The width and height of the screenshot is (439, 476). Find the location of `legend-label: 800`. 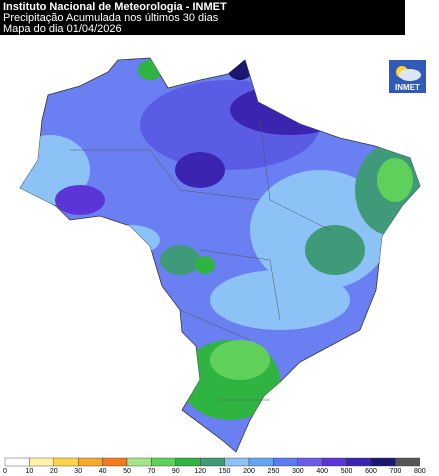

legend-label: 800 is located at coordinates (420, 471).